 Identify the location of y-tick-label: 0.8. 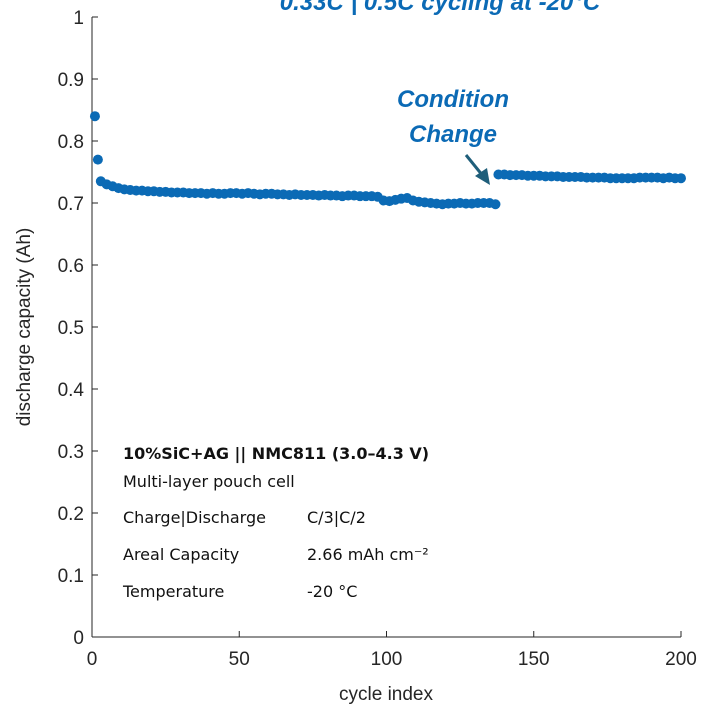
(71, 142).